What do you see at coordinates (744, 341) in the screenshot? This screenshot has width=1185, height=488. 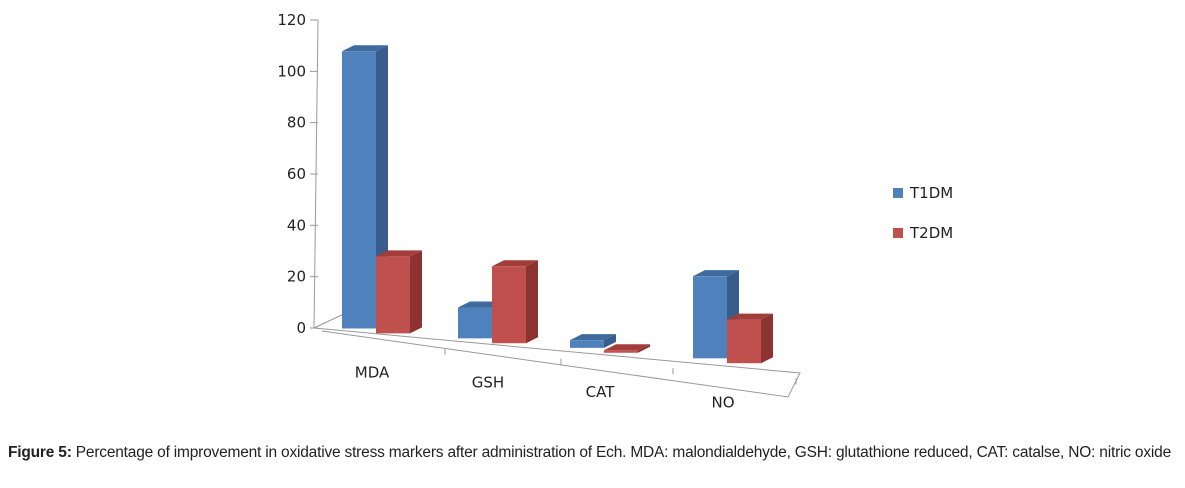 I see `bar-t2dm-no` at bounding box center [744, 341].